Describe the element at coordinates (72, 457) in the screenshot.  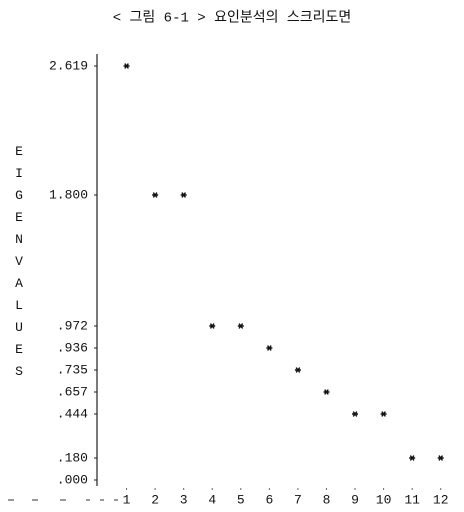
I see `y-tick-label: .180` at that location.